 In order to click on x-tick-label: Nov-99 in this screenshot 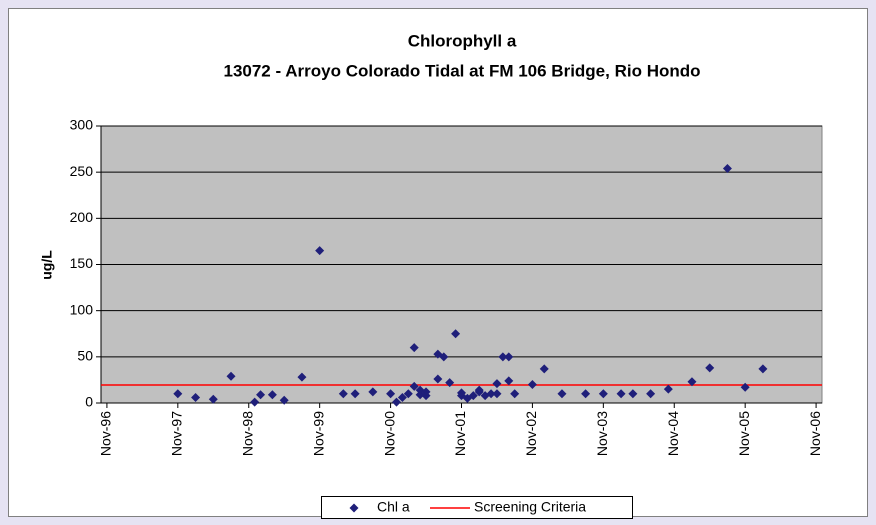, I will do `click(318, 433)`.